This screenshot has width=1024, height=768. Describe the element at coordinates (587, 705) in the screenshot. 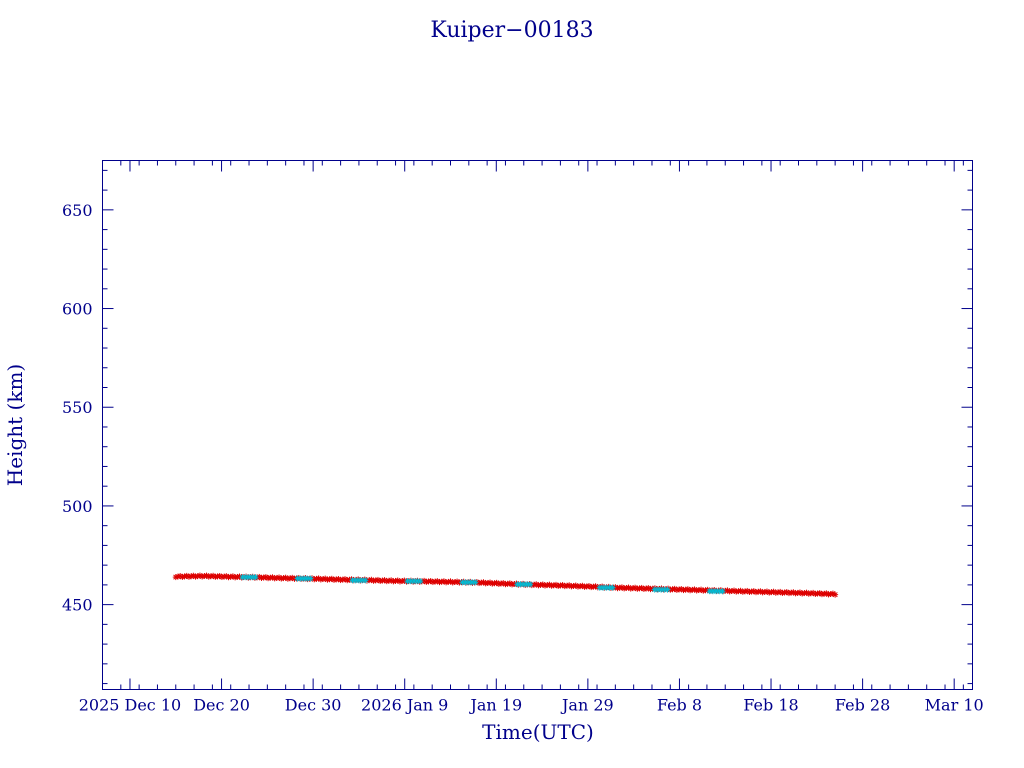

I see `x-tick-label: Jan 29` at that location.